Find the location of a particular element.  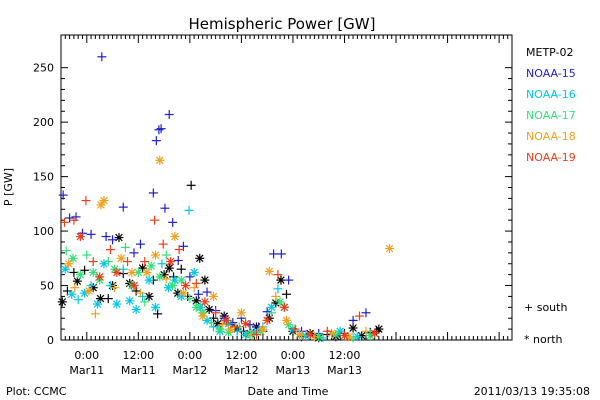

x-tick-date-label: Mar12 is located at coordinates (189, 370).